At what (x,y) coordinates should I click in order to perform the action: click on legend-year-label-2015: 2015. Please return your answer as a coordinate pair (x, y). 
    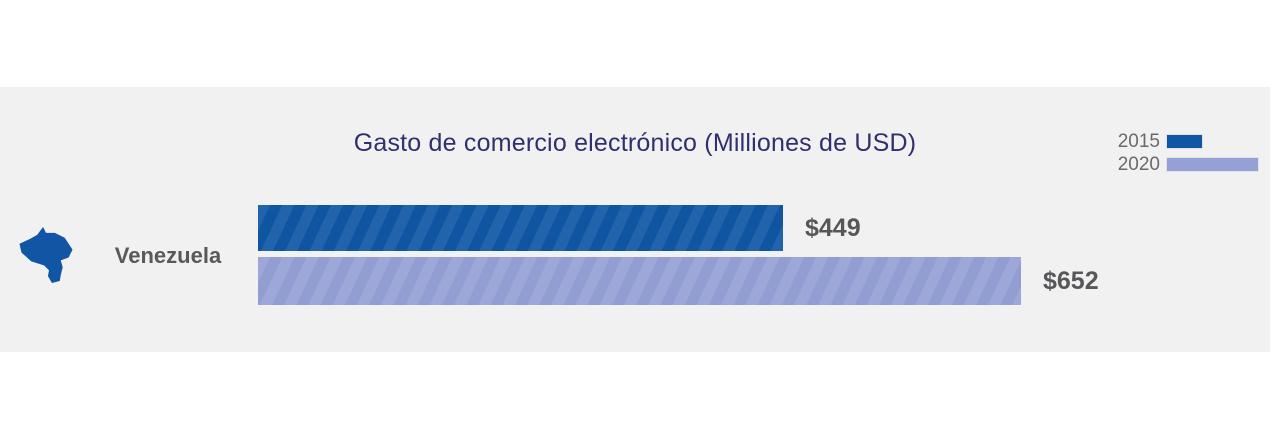
    Looking at the image, I should click on (1138, 141).